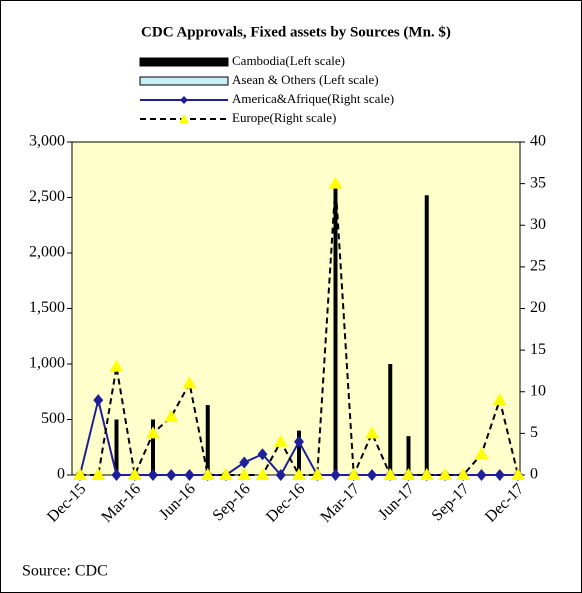 The height and width of the screenshot is (593, 582). What do you see at coordinates (288, 60) in the screenshot?
I see `legend-label: Cambodia(Left scale)` at bounding box center [288, 60].